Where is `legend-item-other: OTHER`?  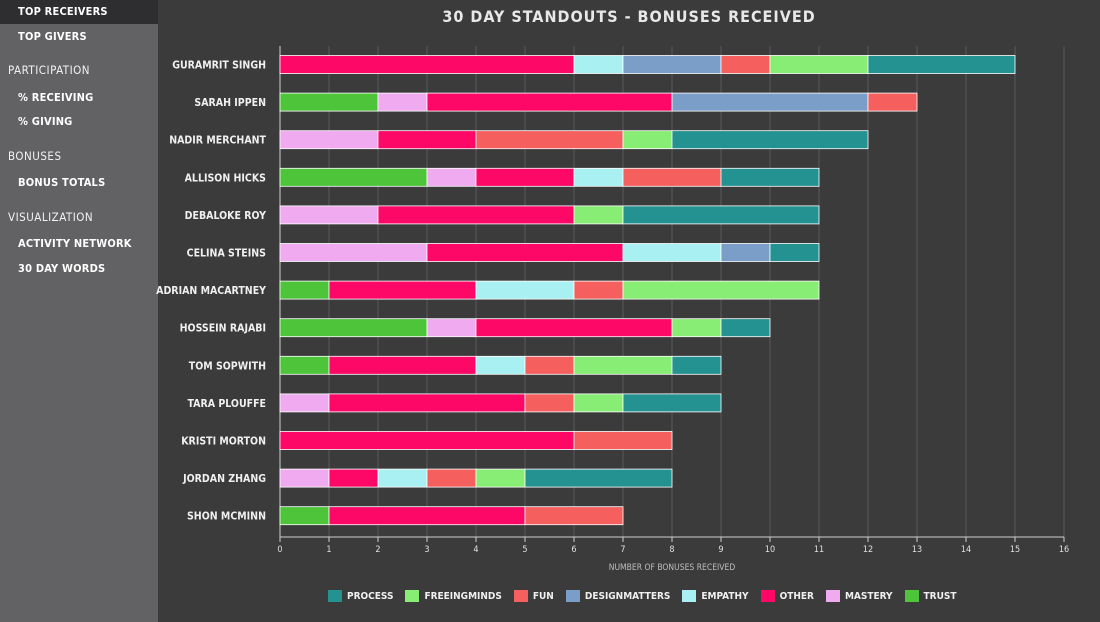 legend-item-other: OTHER is located at coordinates (787, 596).